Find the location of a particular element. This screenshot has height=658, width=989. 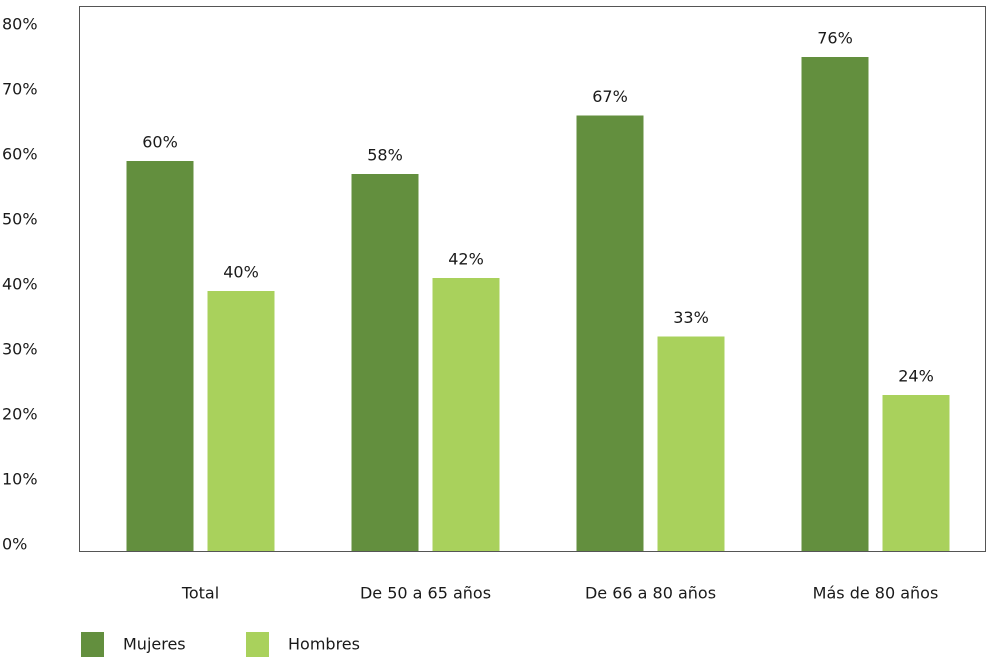

y-tick-label: 10% is located at coordinates (20, 479).